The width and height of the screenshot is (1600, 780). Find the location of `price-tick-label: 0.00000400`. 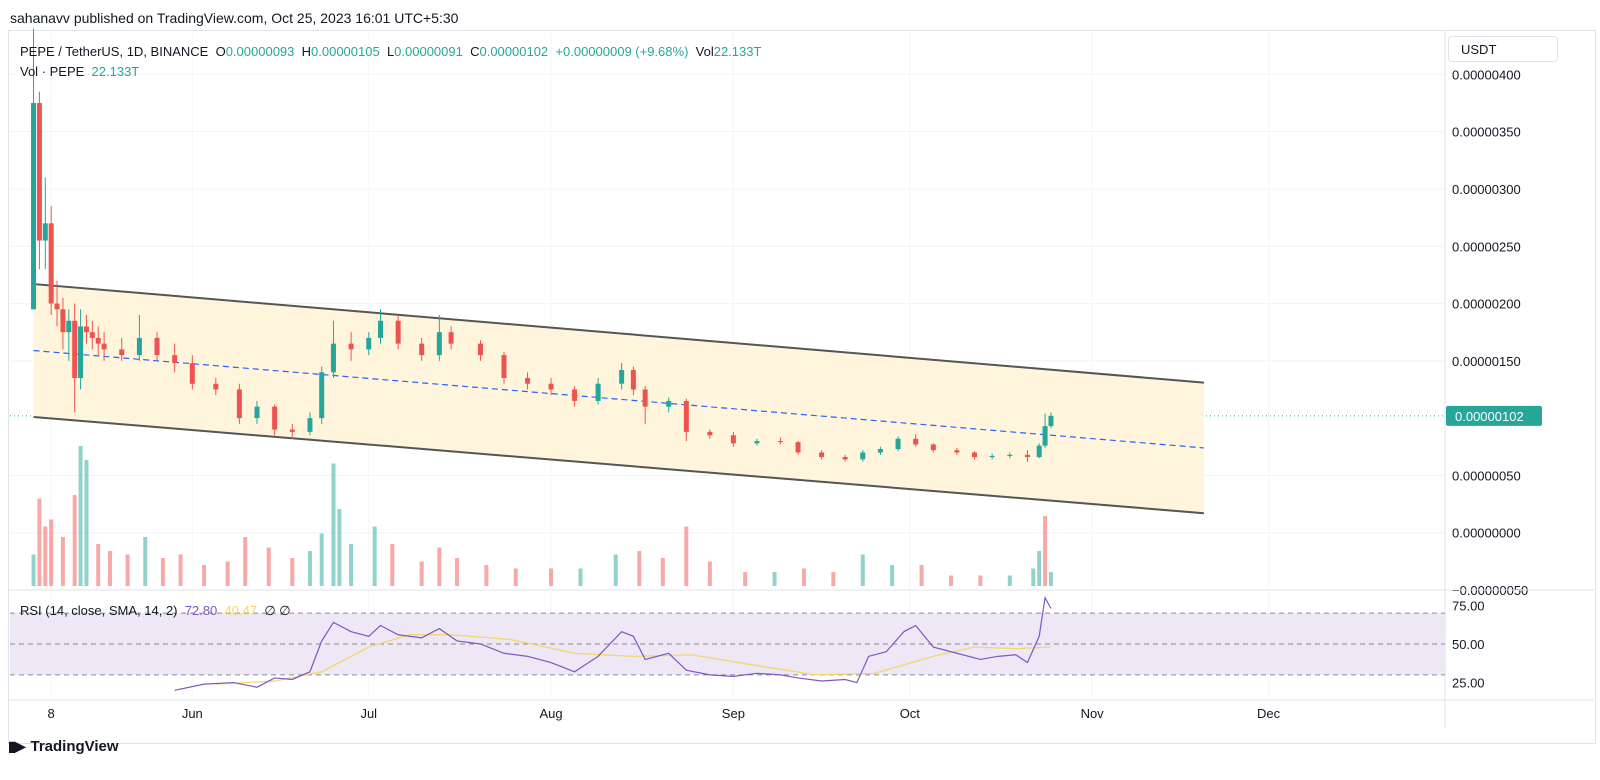

price-tick-label: 0.00000400 is located at coordinates (1486, 74).